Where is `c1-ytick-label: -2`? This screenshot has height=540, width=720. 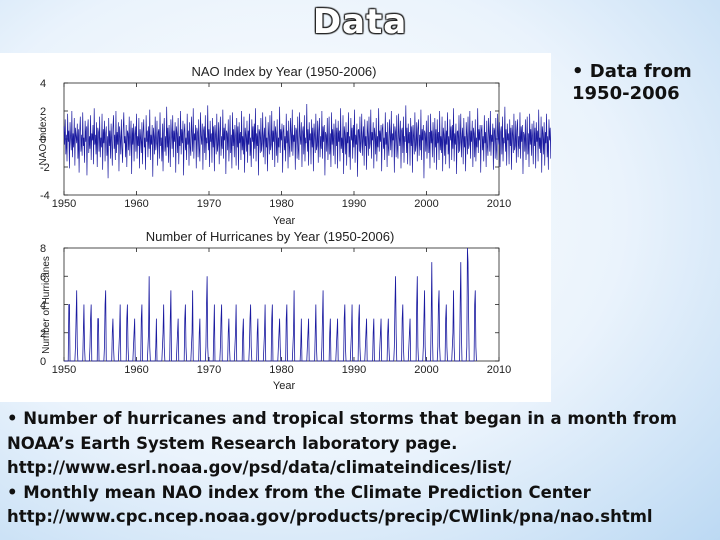 c1-ytick-label: -2 is located at coordinates (45, 168).